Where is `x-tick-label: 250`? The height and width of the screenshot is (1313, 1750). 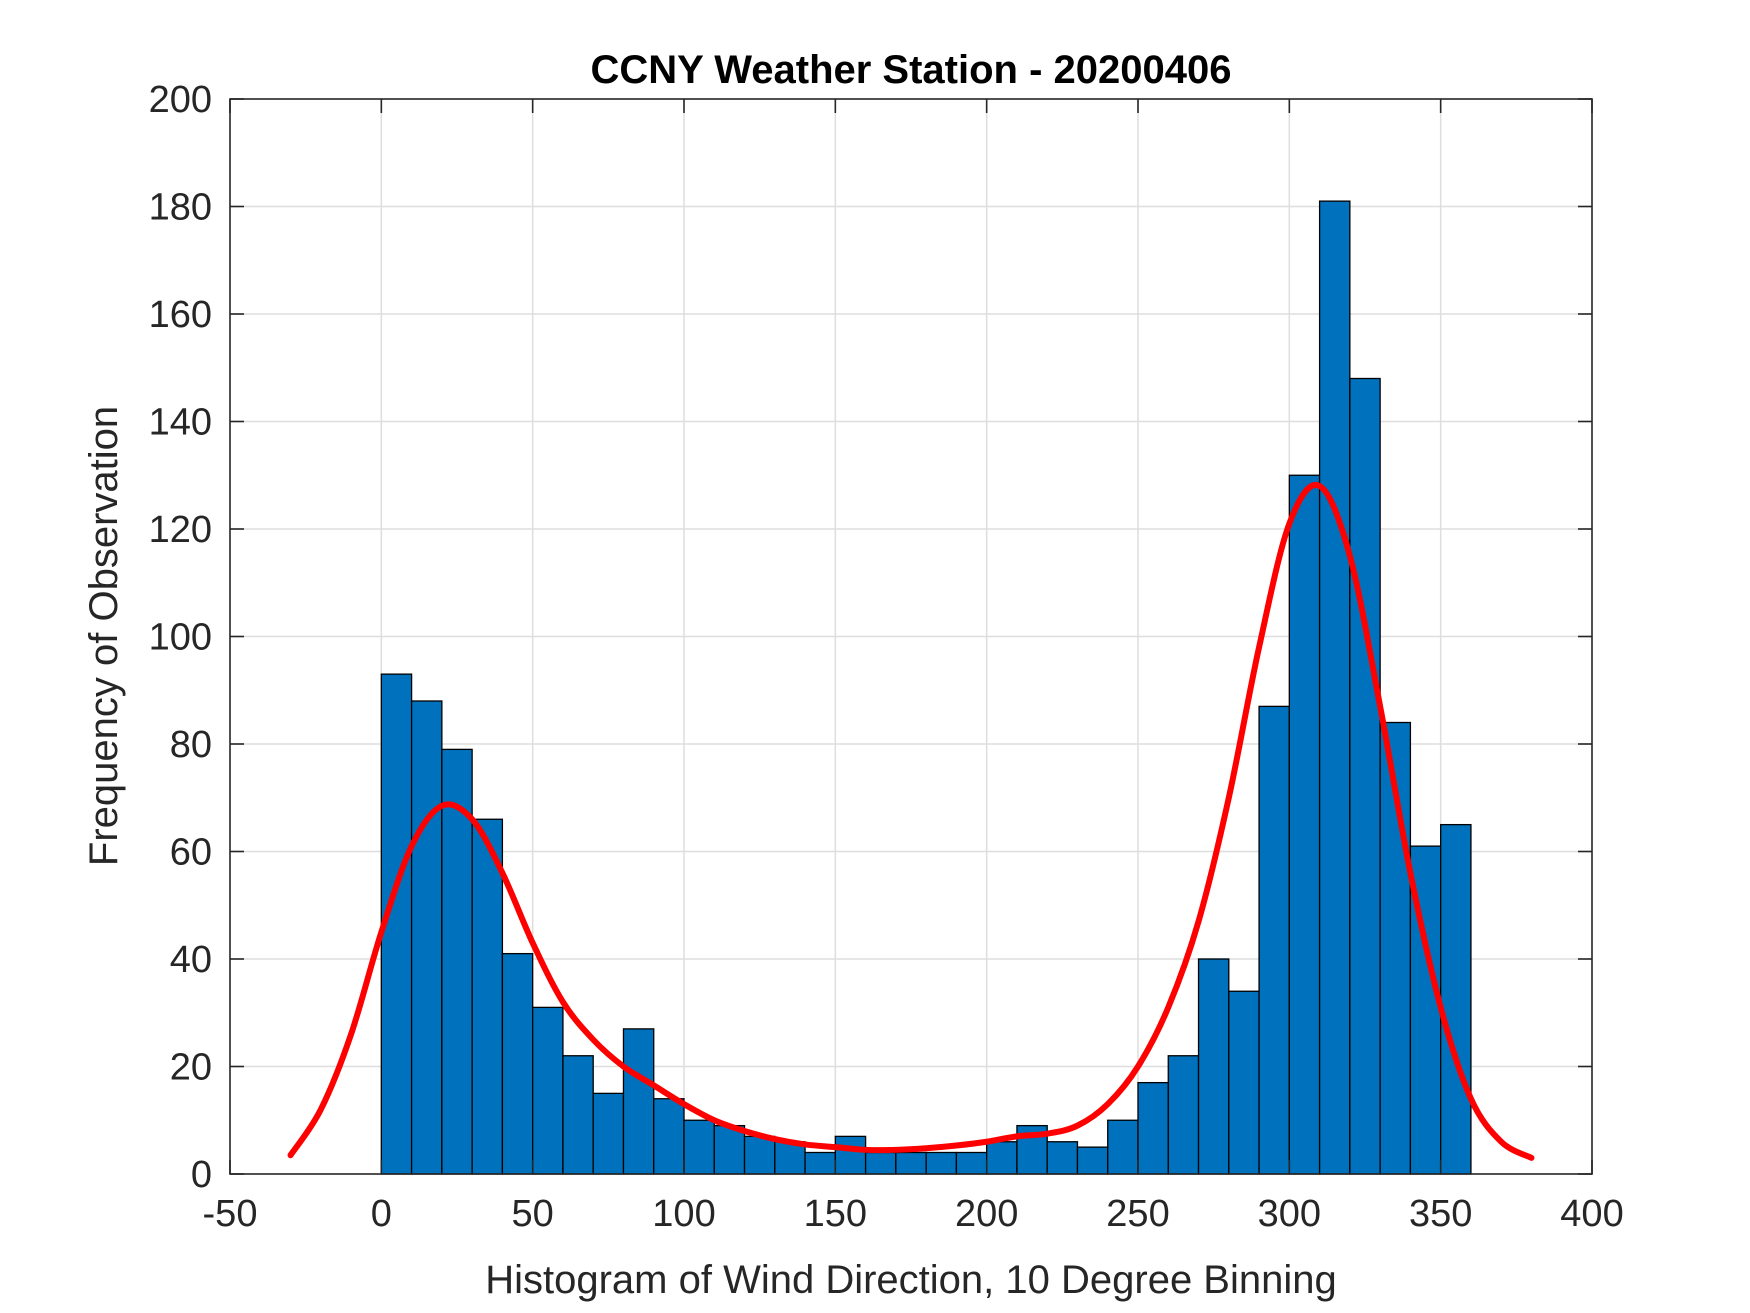 x-tick-label: 250 is located at coordinates (1137, 1214).